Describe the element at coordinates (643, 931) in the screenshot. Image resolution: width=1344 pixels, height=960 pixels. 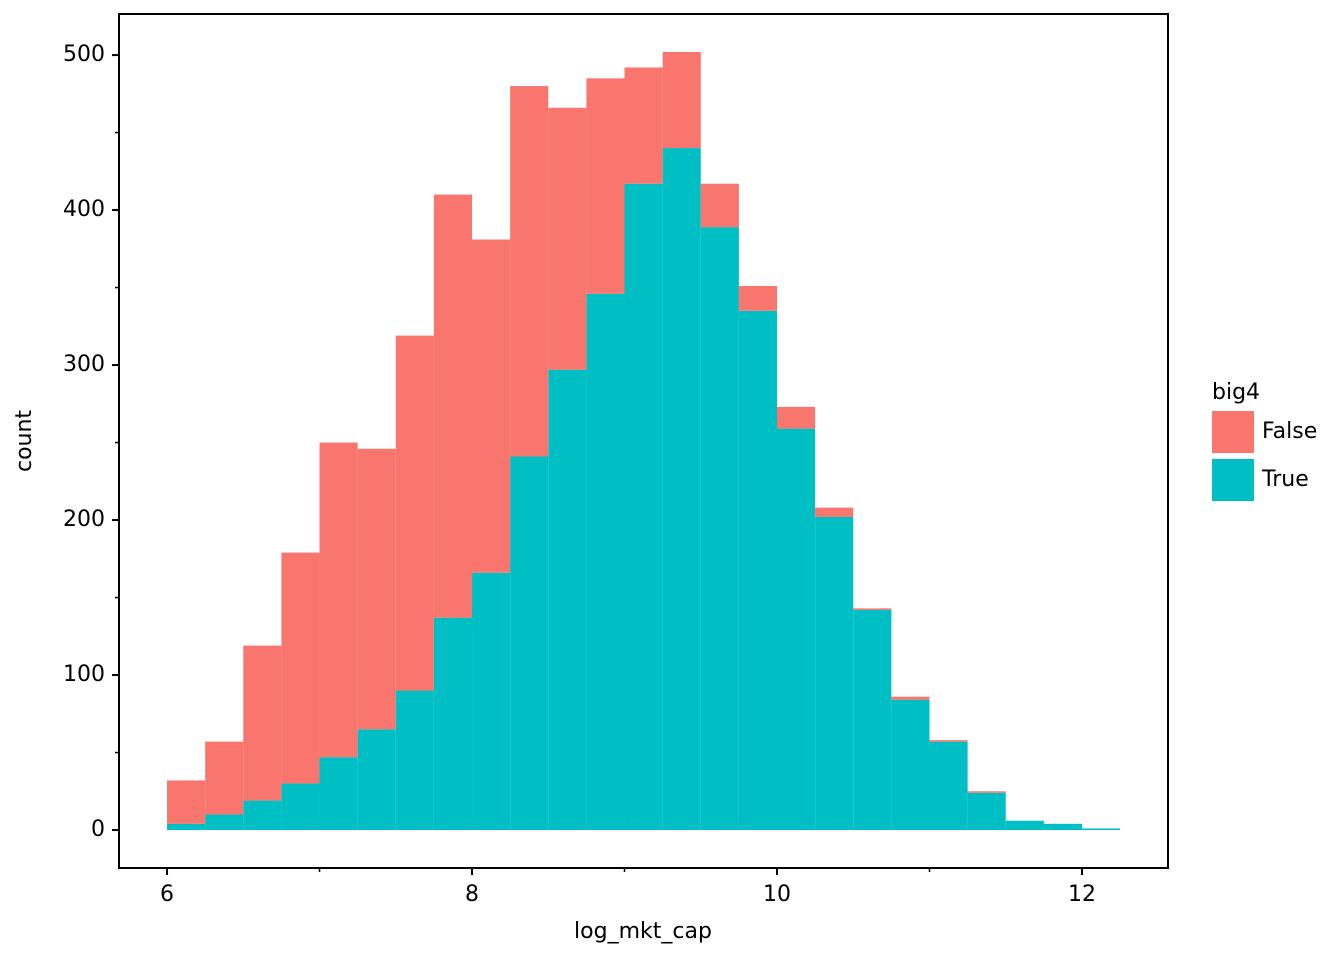
I see `x-axis-label: log_mkt_cap` at that location.